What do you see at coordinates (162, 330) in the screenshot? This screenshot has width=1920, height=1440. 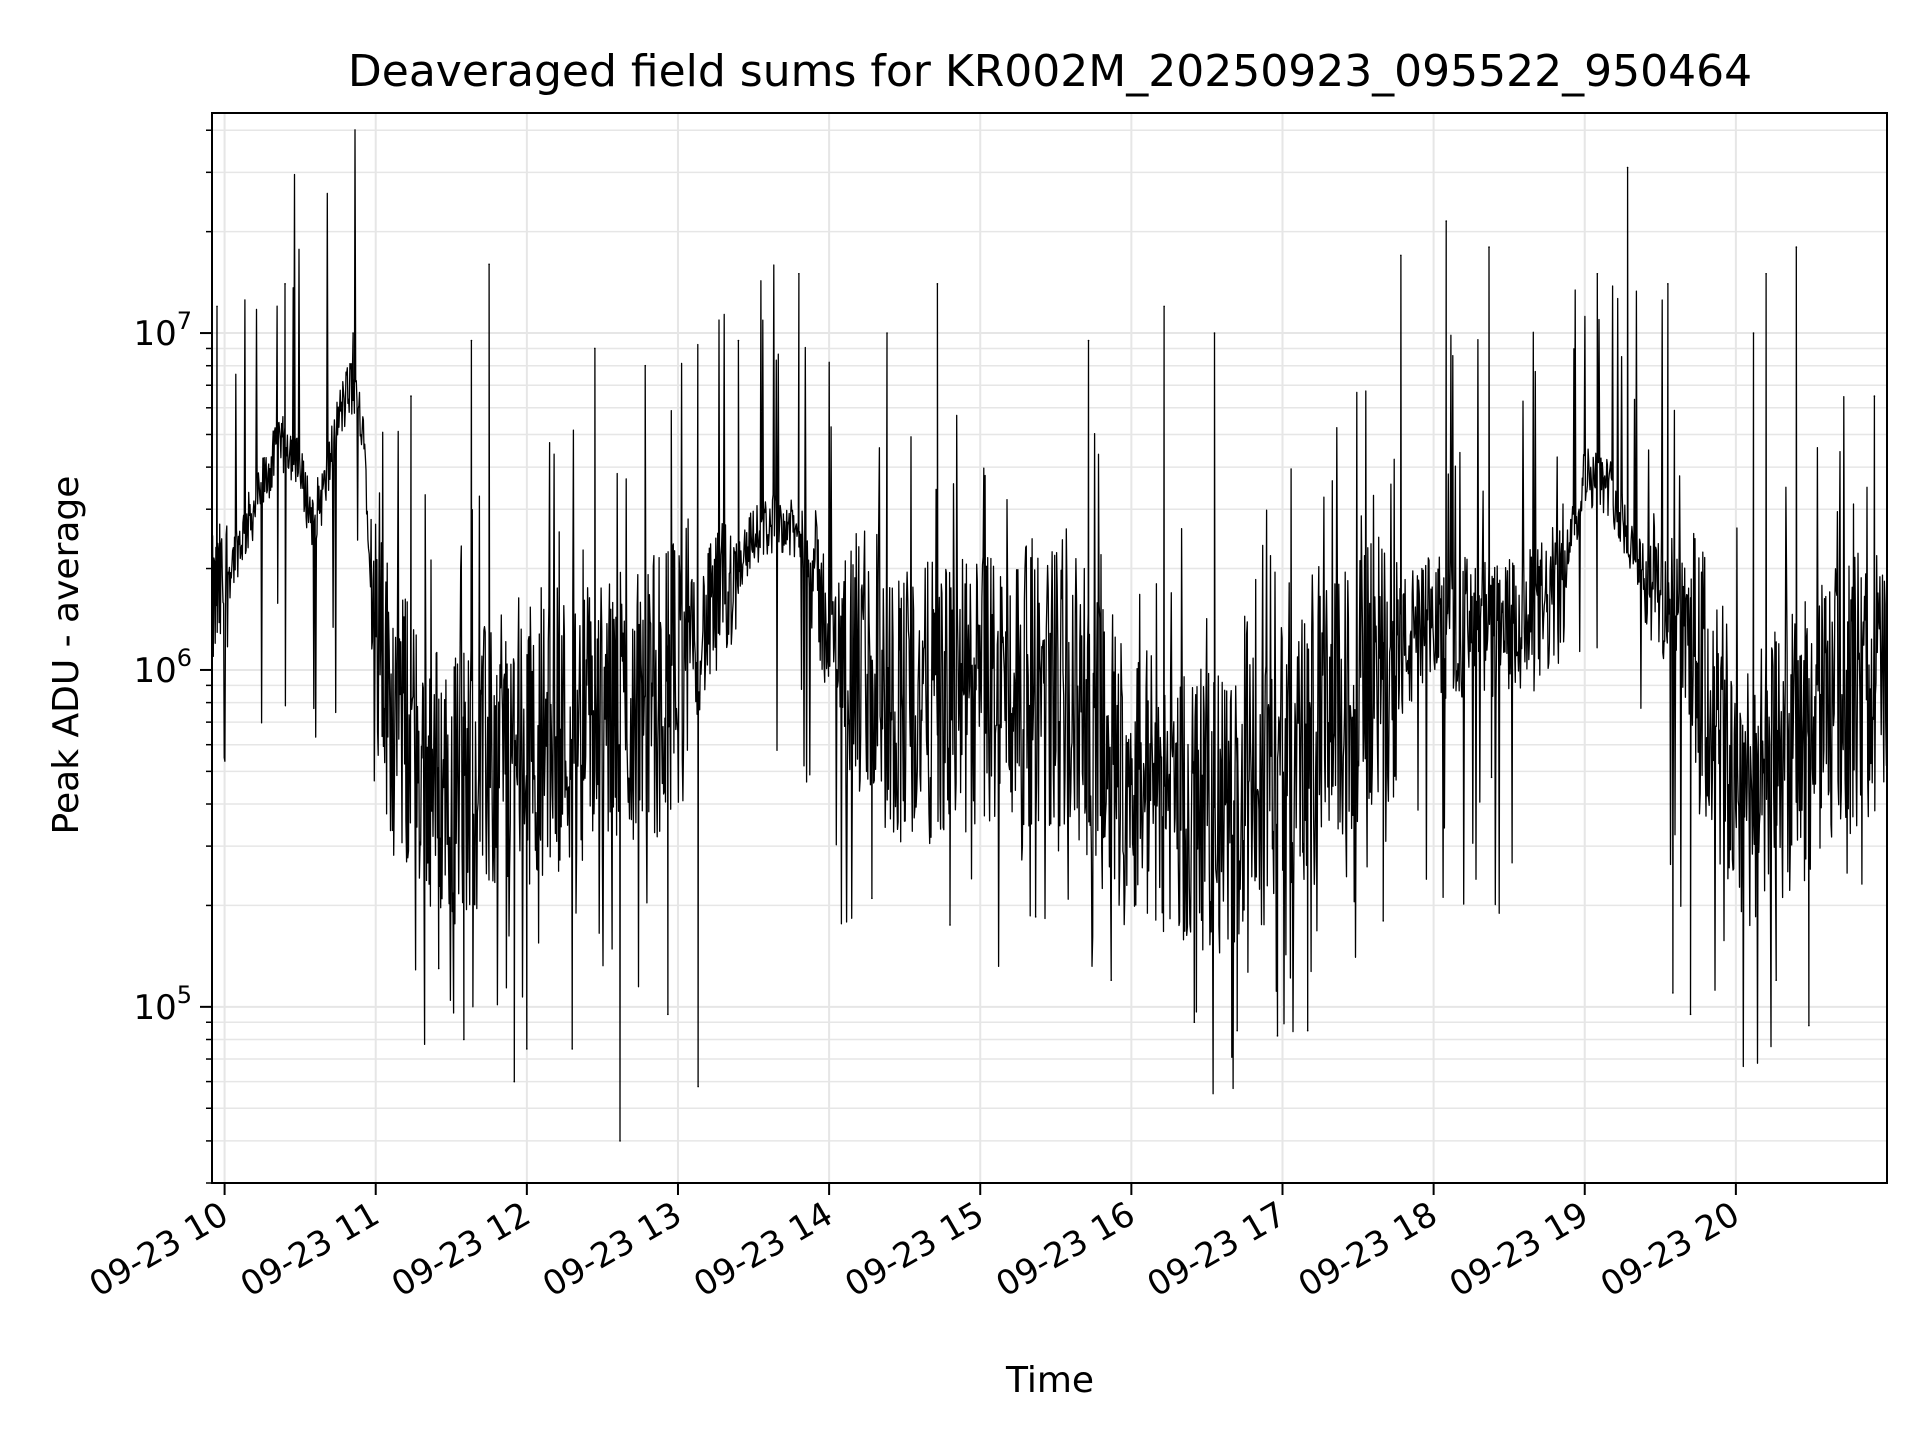 I see `y-tick-label: 10⁷` at bounding box center [162, 330].